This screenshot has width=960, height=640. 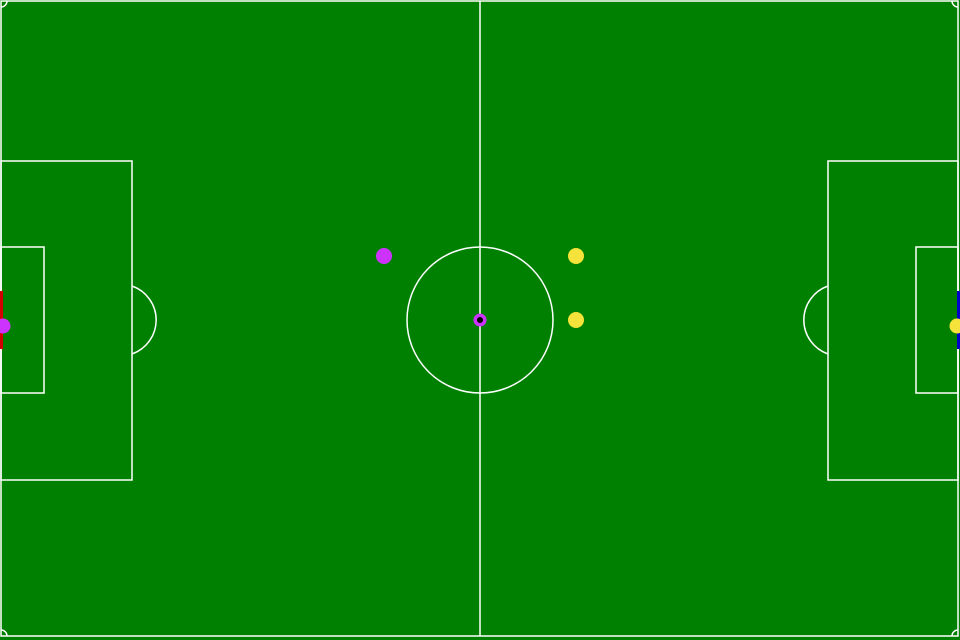 What do you see at coordinates (955, 633) in the screenshot?
I see `corner-arc-bottom-right` at bounding box center [955, 633].